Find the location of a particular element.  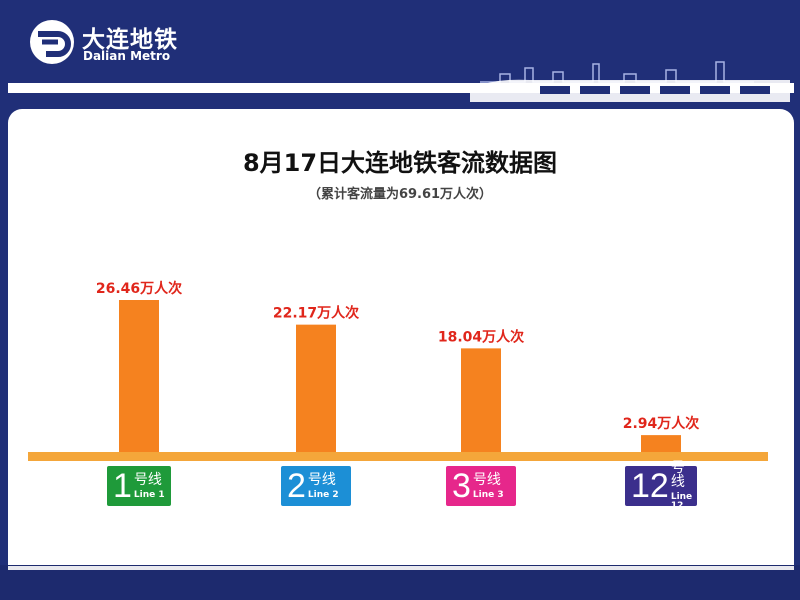

bar-value-label: 26.46万人次 is located at coordinates (139, 288).